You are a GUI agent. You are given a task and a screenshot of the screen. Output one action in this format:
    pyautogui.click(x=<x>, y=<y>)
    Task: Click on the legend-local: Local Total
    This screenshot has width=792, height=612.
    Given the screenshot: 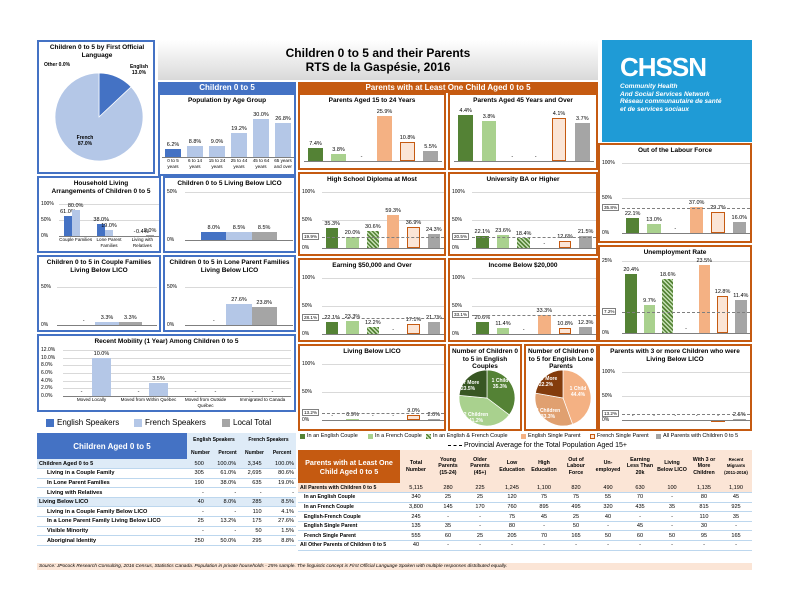 What is the action you would take?
    pyautogui.click(x=246, y=422)
    